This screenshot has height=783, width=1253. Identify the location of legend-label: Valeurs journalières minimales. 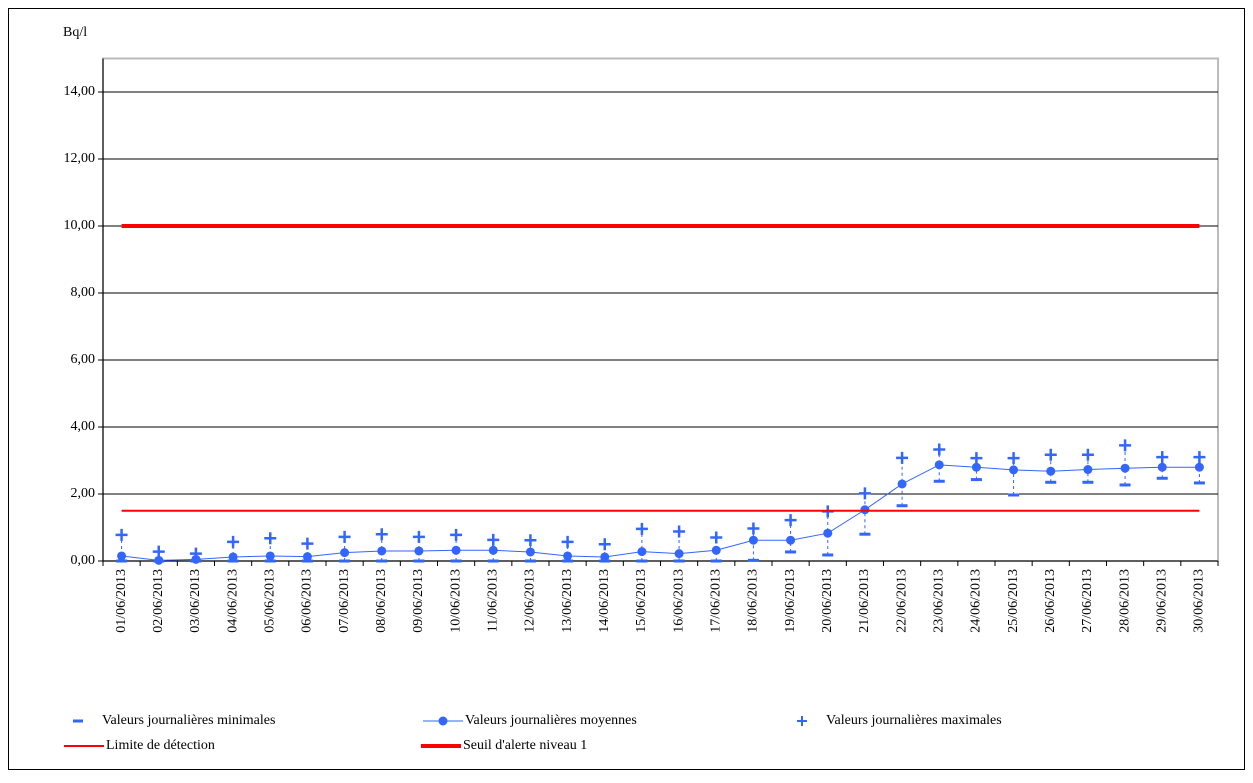
(188, 720).